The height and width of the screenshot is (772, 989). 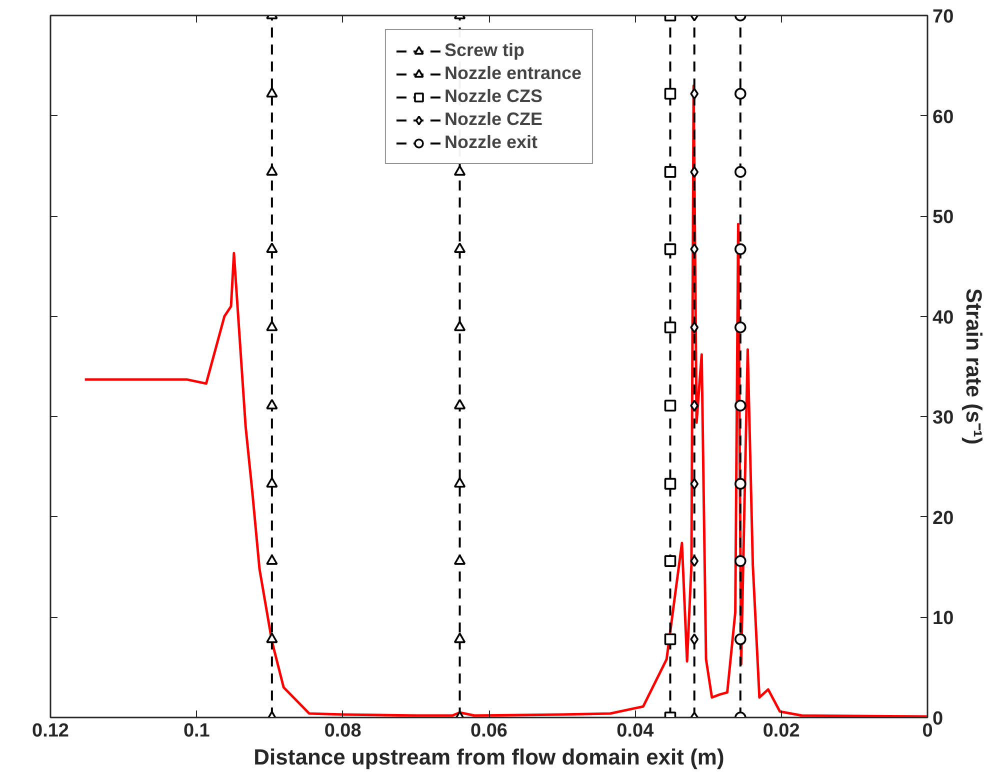 I want to click on y-tick-label: 10, so click(x=943, y=619).